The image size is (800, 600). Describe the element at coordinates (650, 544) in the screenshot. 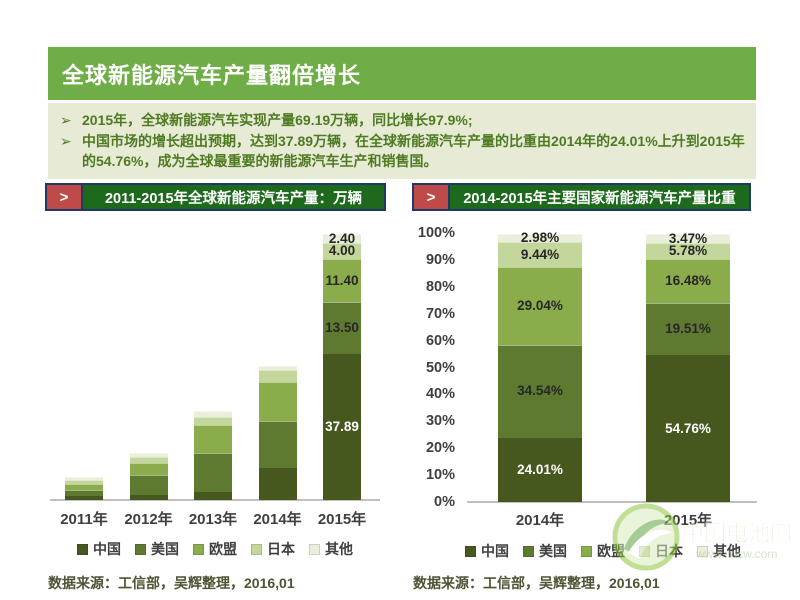

I see `logo-swoosh-icon` at that location.